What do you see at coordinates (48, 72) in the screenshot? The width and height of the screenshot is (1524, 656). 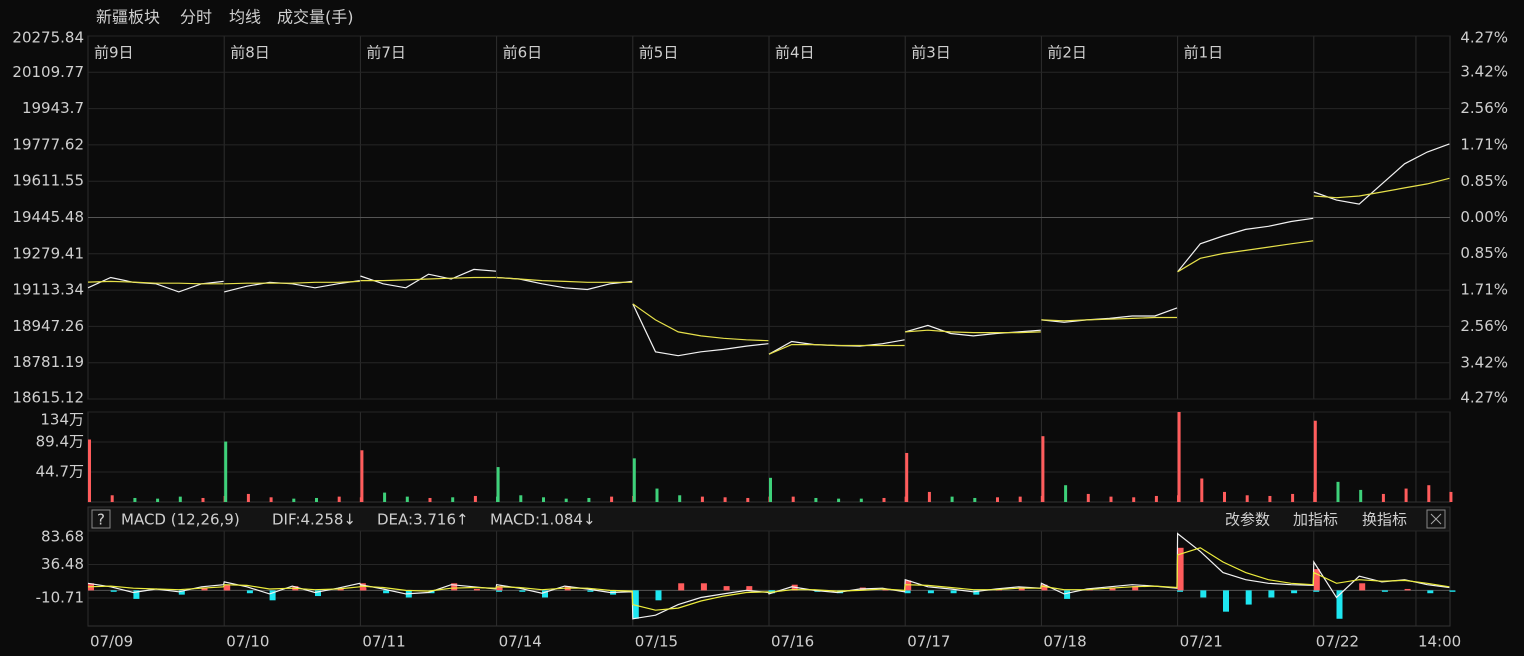 I see `y-tick-label: 20109.77` at bounding box center [48, 72].